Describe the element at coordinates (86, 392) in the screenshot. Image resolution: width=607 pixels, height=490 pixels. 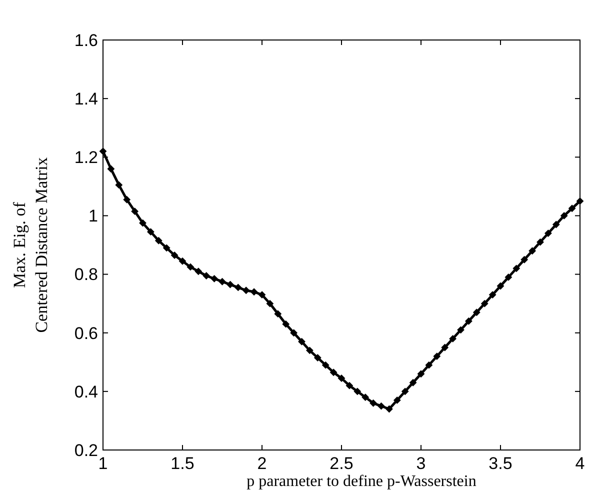
I see `y-tick-label: 0.4` at that location.